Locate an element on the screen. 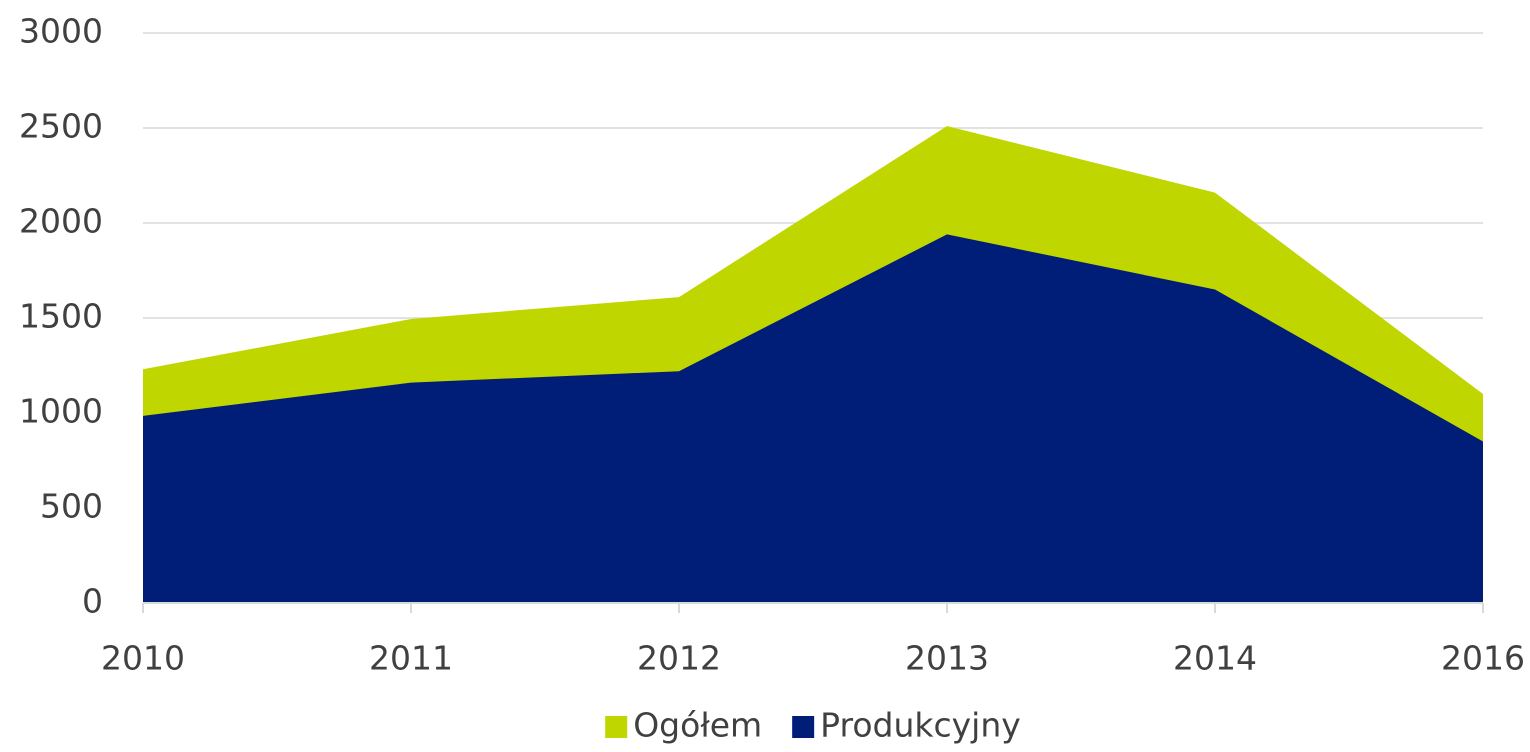 The image size is (1530, 752). y-tick-label: 2000 is located at coordinates (61, 221).